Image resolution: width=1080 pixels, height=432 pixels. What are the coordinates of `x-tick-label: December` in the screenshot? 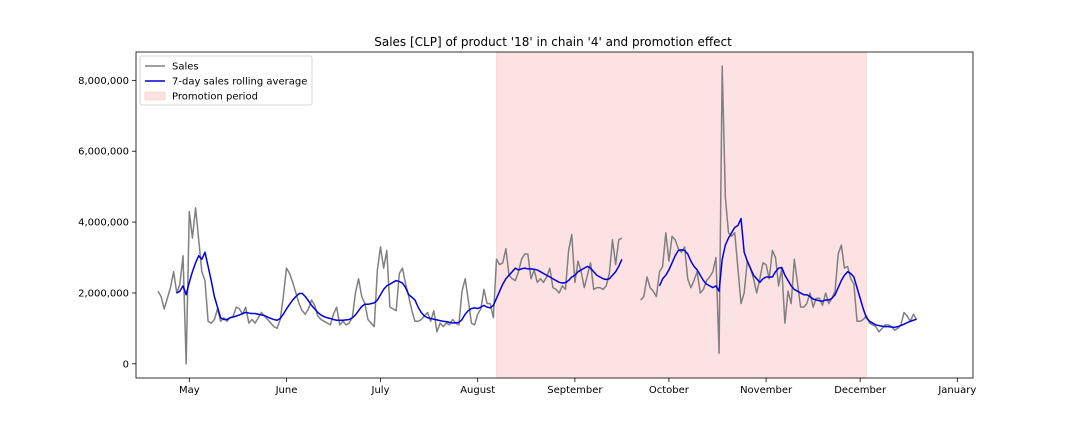 It's located at (860, 390).